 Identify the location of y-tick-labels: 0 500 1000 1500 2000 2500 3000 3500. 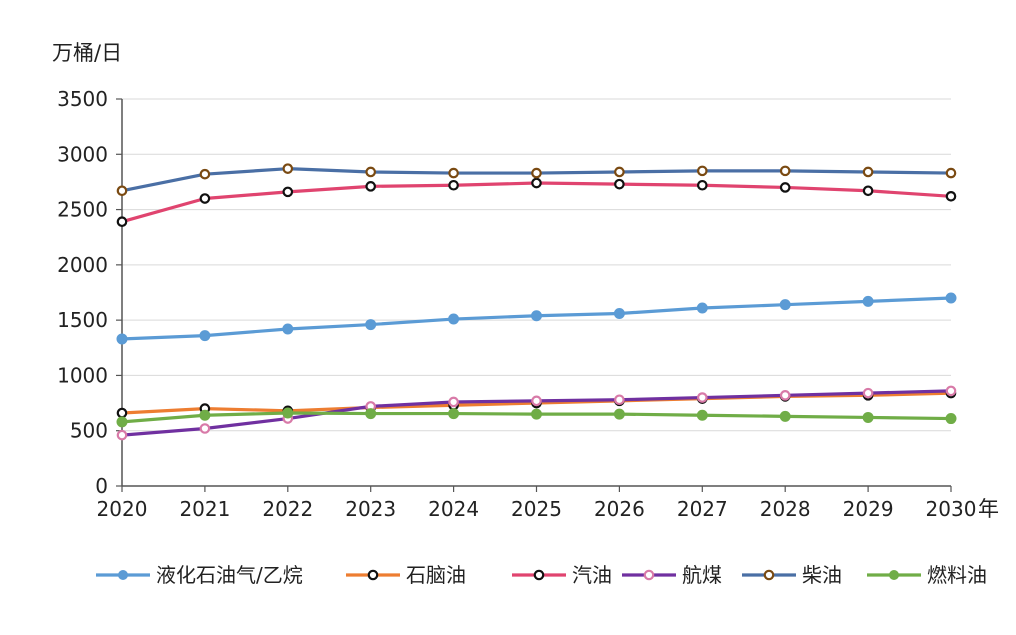
(82, 292).